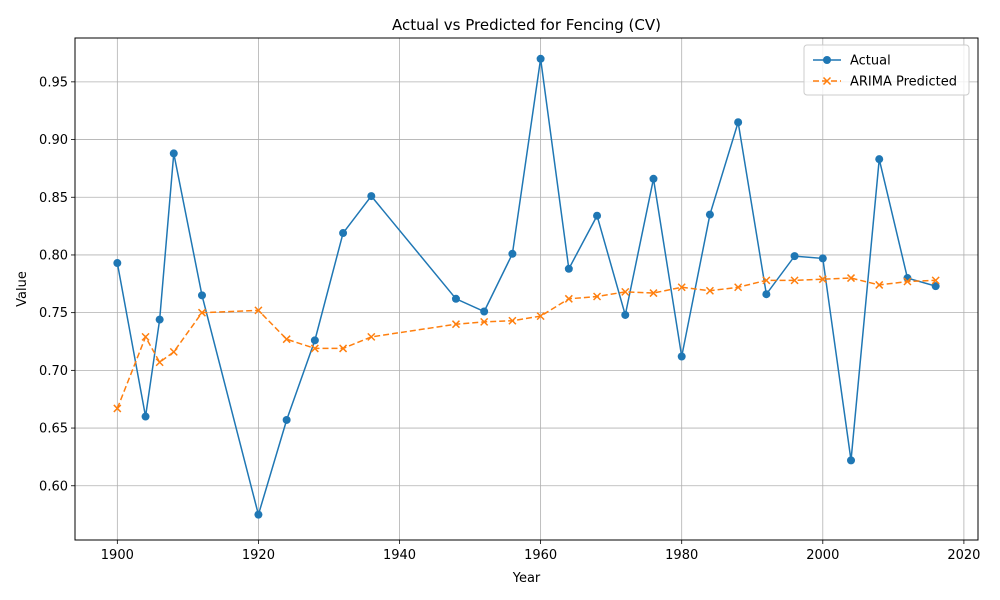 The width and height of the screenshot is (1000, 600). What do you see at coordinates (53, 313) in the screenshot?
I see `y-tick-label: 0.75` at bounding box center [53, 313].